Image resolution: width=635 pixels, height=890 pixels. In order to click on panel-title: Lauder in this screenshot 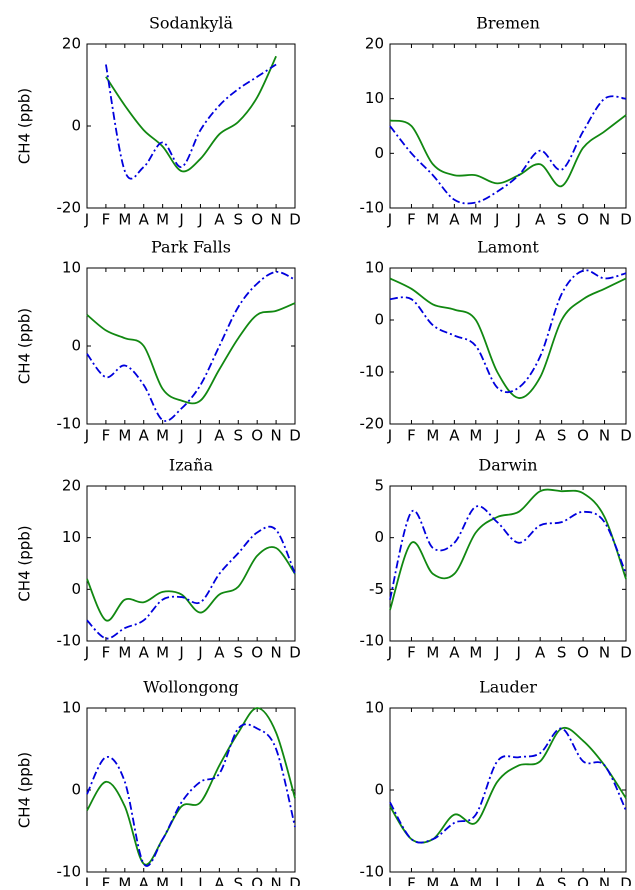, I will do `click(508, 687)`.